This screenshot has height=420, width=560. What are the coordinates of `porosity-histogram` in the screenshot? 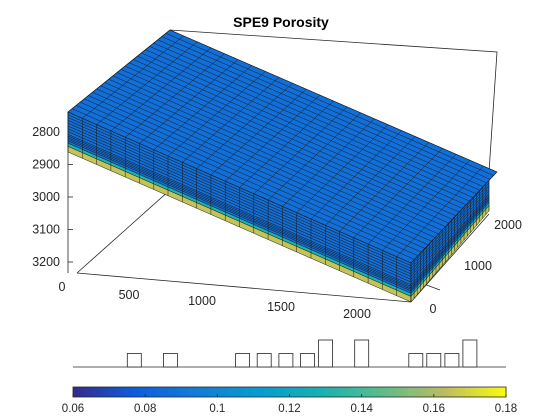 It's located at (289, 353).